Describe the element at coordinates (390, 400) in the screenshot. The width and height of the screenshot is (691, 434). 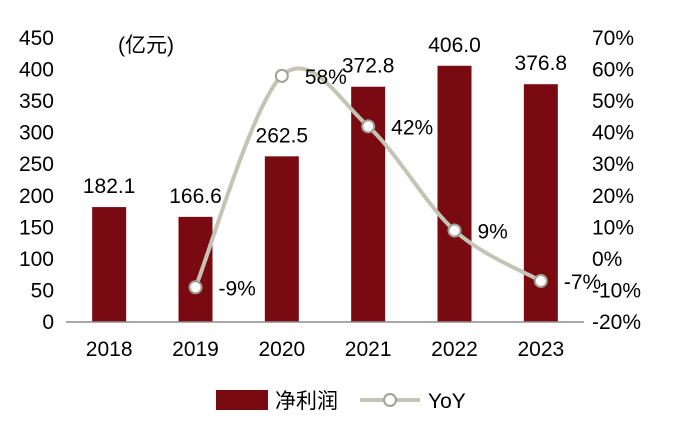
I see `legend-marker-line` at that location.